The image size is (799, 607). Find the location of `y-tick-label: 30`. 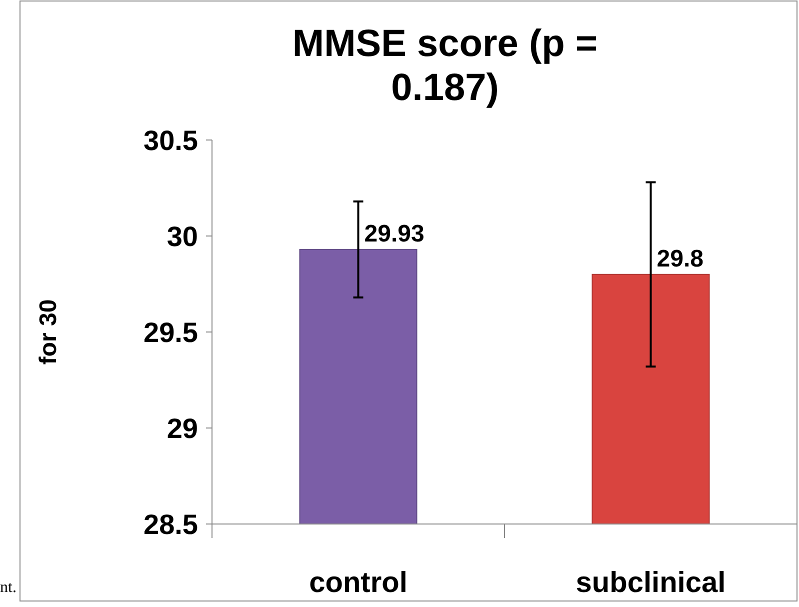

y-tick-label: 30 is located at coordinates (182, 236).